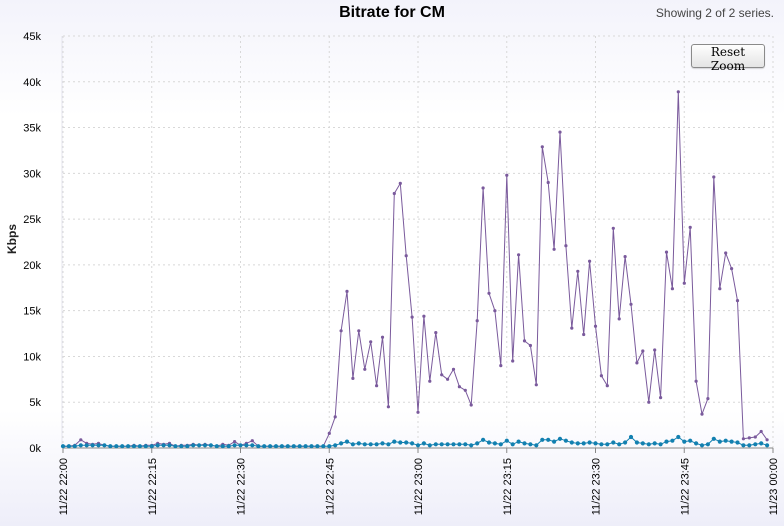 The width and height of the screenshot is (784, 526). What do you see at coordinates (714, 13) in the screenshot?
I see `series-count-label: Showing 2 of 2 series.` at bounding box center [714, 13].